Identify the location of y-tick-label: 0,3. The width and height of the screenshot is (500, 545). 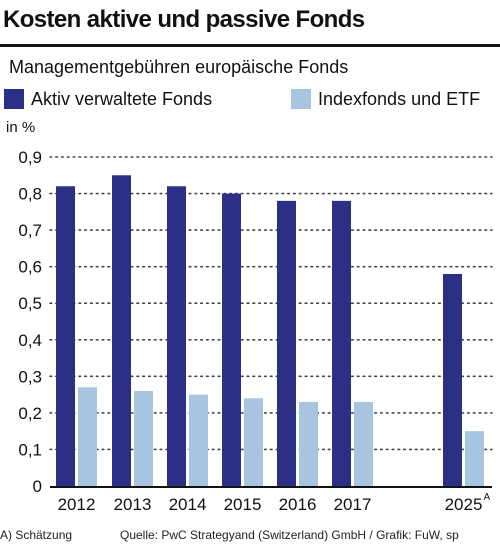
(30, 376).